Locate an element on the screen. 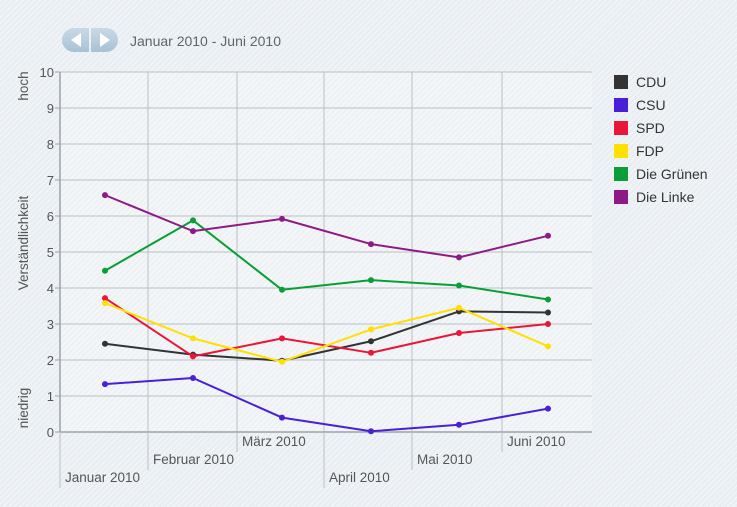  legend-label: Die Grünen is located at coordinates (672, 173).